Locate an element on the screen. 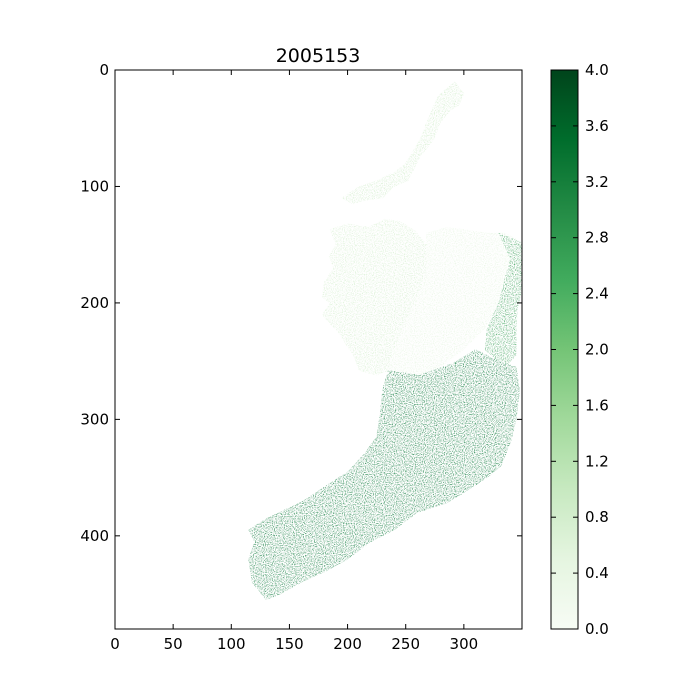  y-tick-label: 400 is located at coordinates (94, 536).